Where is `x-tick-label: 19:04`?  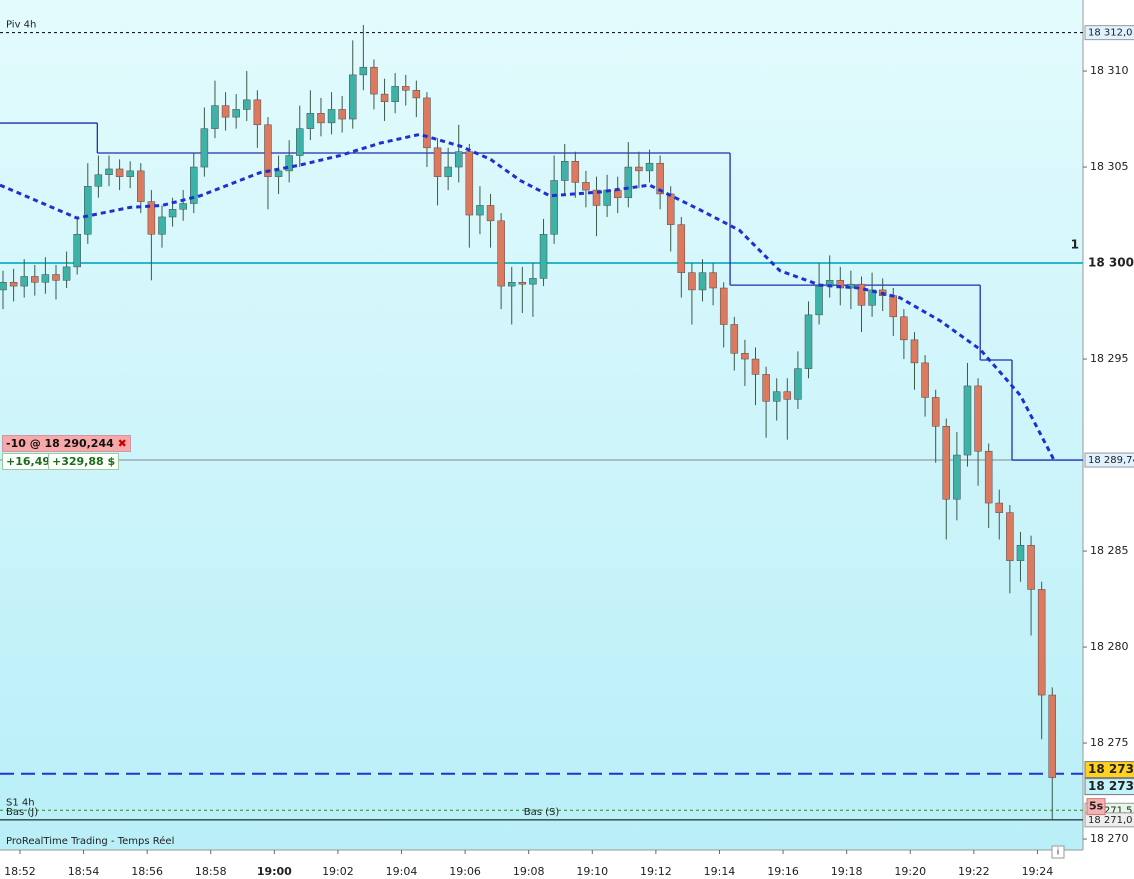
x-tick-label: 19:04 is located at coordinates (402, 871).